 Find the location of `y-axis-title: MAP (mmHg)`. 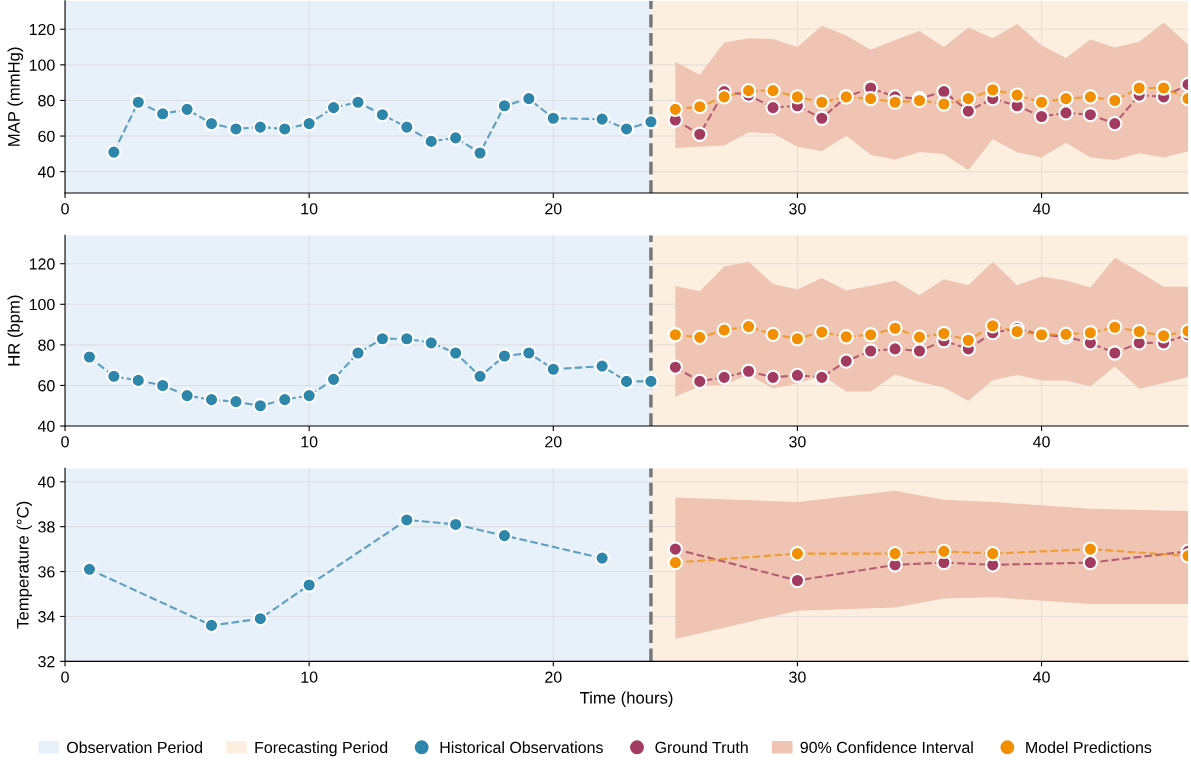

y-axis-title: MAP (mmHg) is located at coordinates (15, 96).